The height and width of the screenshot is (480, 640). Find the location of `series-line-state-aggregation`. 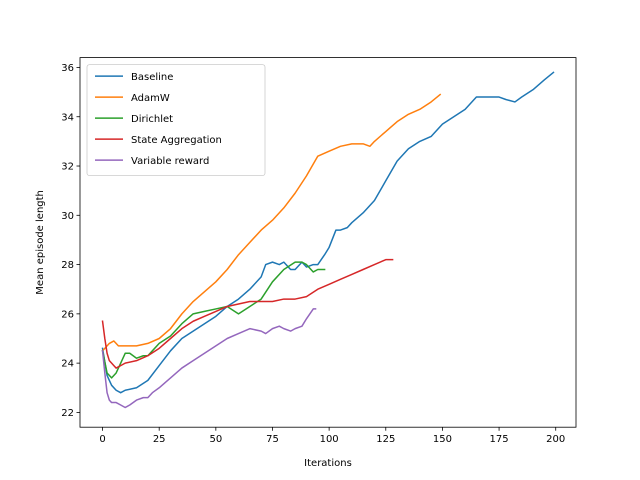

series-line-state-aggregation is located at coordinates (247, 313).